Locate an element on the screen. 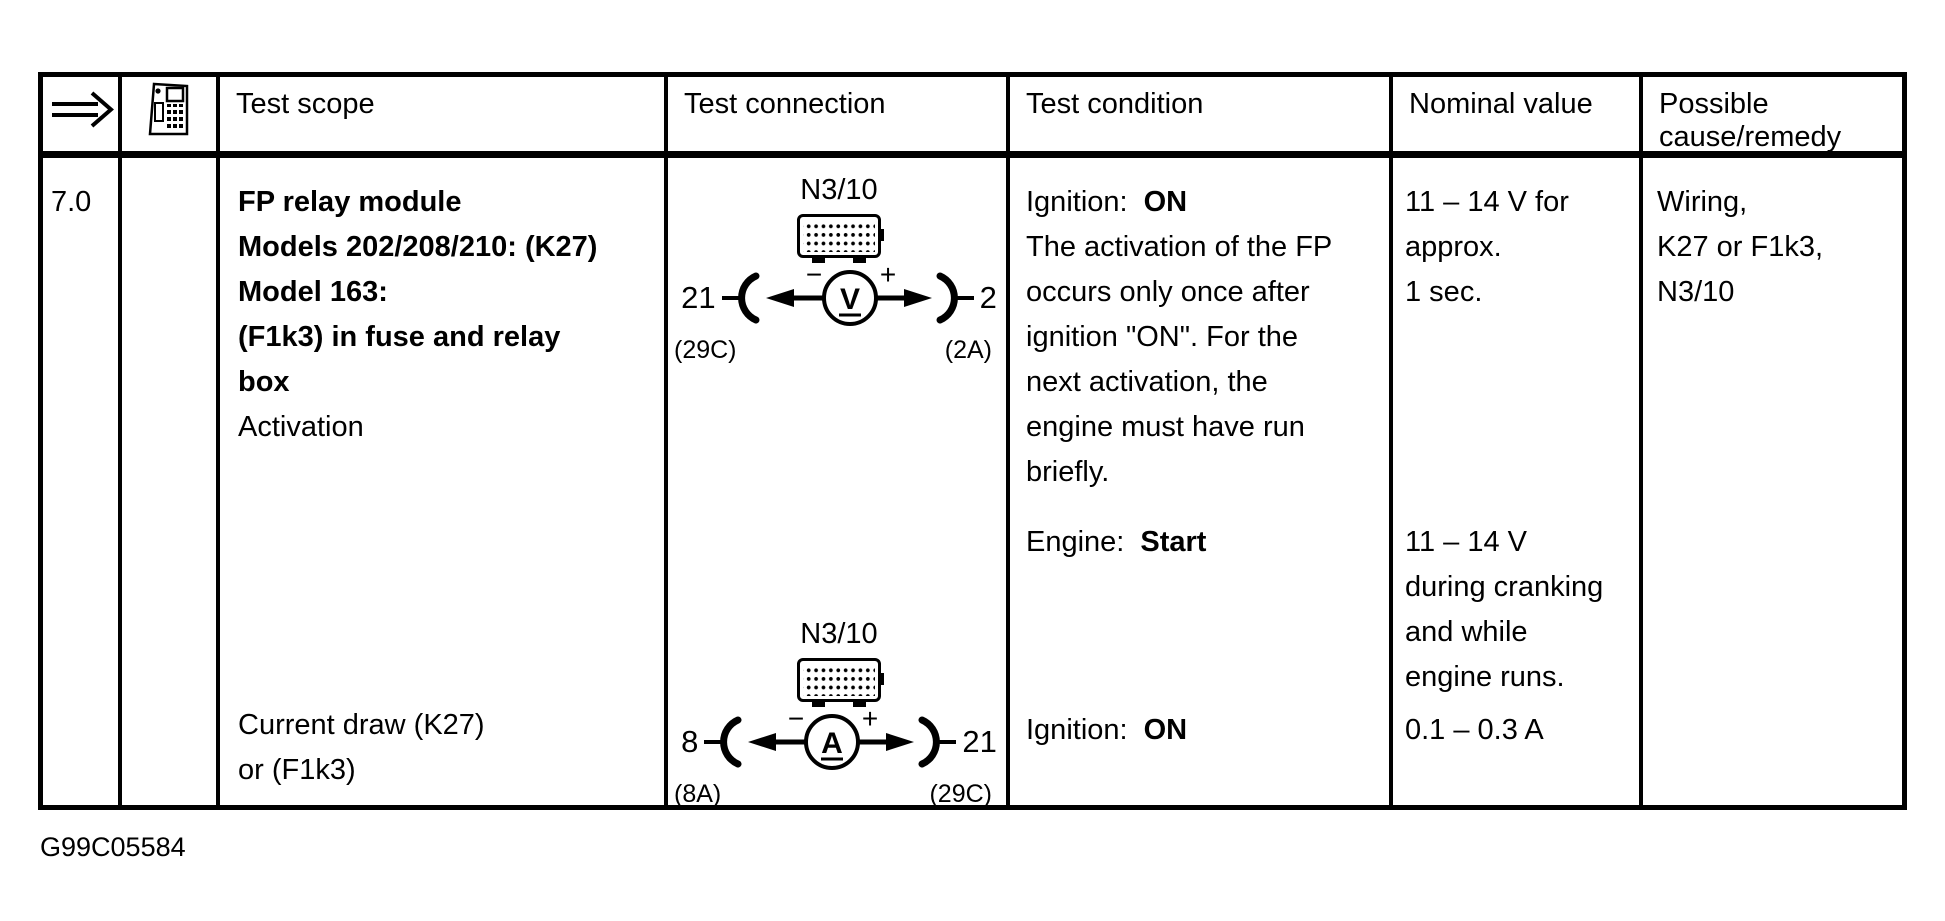 The width and height of the screenshot is (1945, 921). header-cell-test-condition: Test condition is located at coordinates (1201, 114).